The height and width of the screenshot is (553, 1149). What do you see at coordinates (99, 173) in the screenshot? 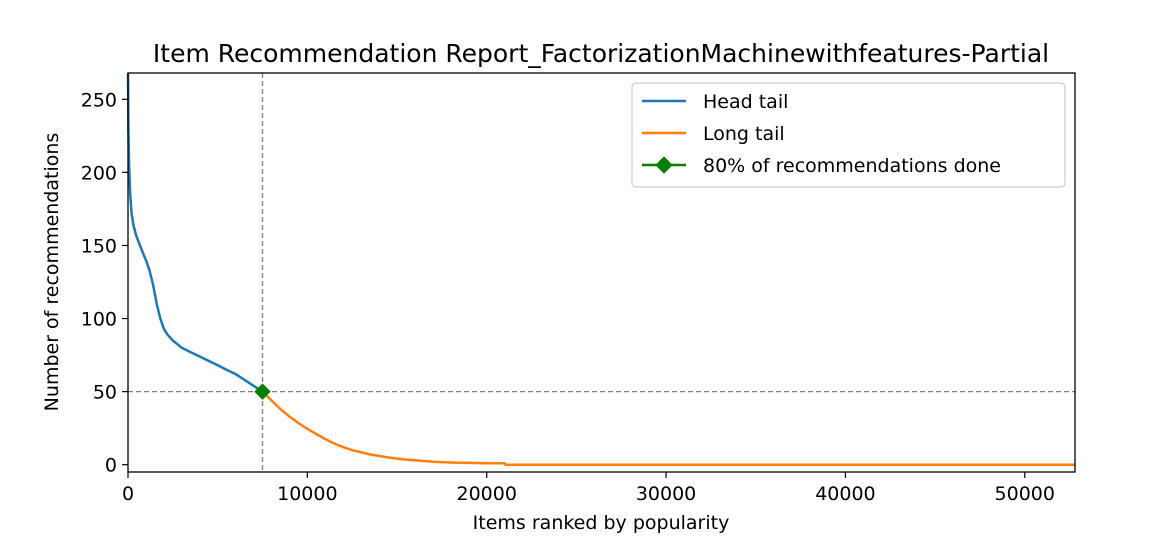
I see `y-tick-label: 200` at bounding box center [99, 173].